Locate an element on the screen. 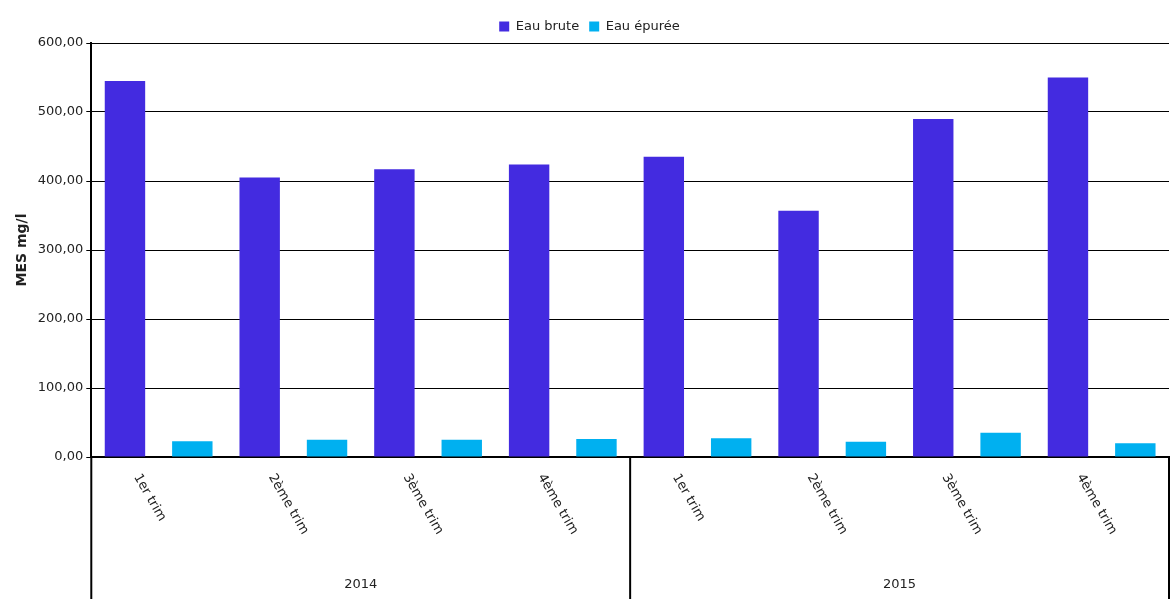 This screenshot has height=599, width=1171. y-tick-label: 0,00 is located at coordinates (69, 456).